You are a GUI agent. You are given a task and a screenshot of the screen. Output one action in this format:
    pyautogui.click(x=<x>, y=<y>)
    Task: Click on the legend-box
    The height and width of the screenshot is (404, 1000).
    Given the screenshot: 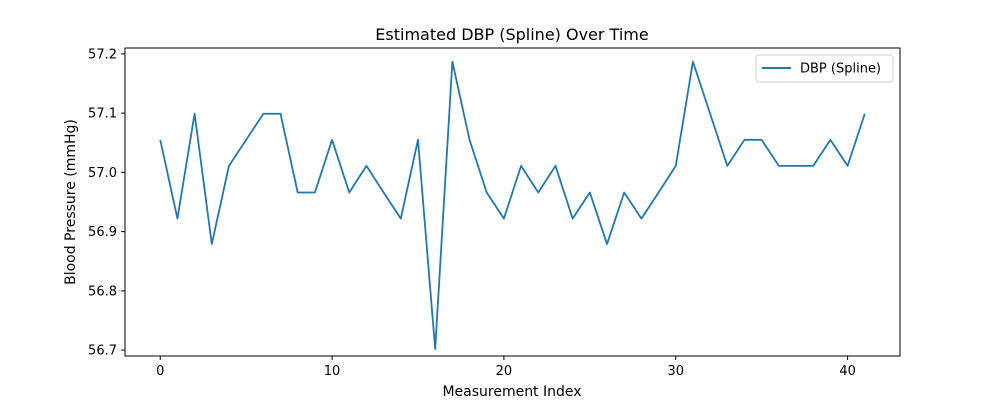 What is the action you would take?
    pyautogui.click(x=824, y=68)
    